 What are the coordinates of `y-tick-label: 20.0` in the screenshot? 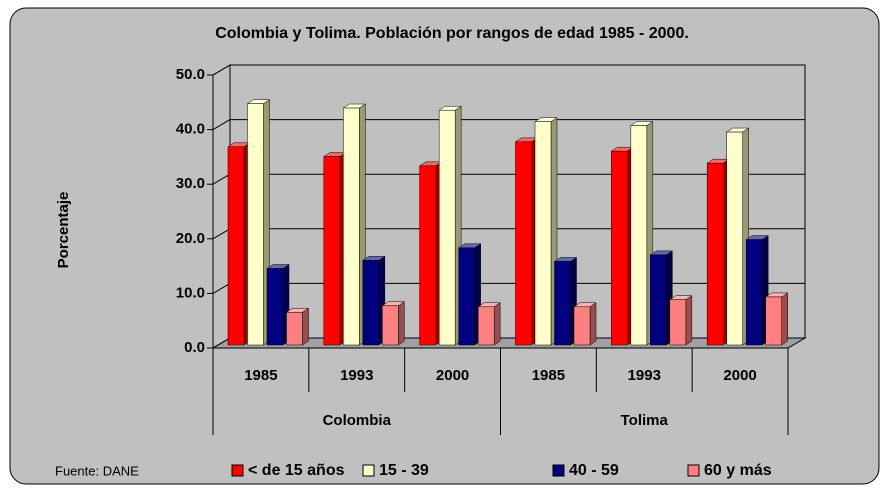 It's located at (190, 238).